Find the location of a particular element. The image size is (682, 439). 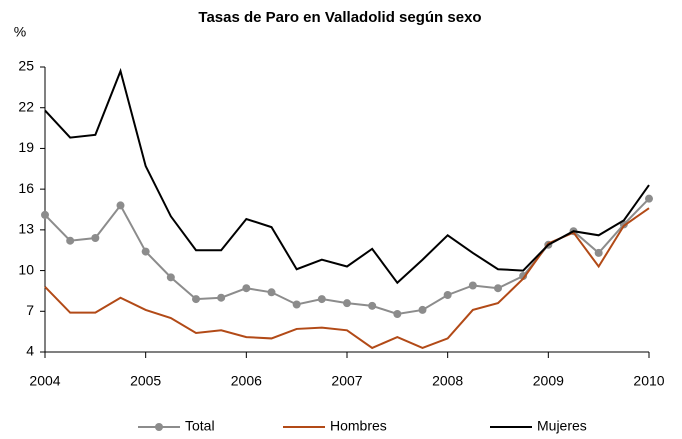

legend-label: Hombres is located at coordinates (358, 426).